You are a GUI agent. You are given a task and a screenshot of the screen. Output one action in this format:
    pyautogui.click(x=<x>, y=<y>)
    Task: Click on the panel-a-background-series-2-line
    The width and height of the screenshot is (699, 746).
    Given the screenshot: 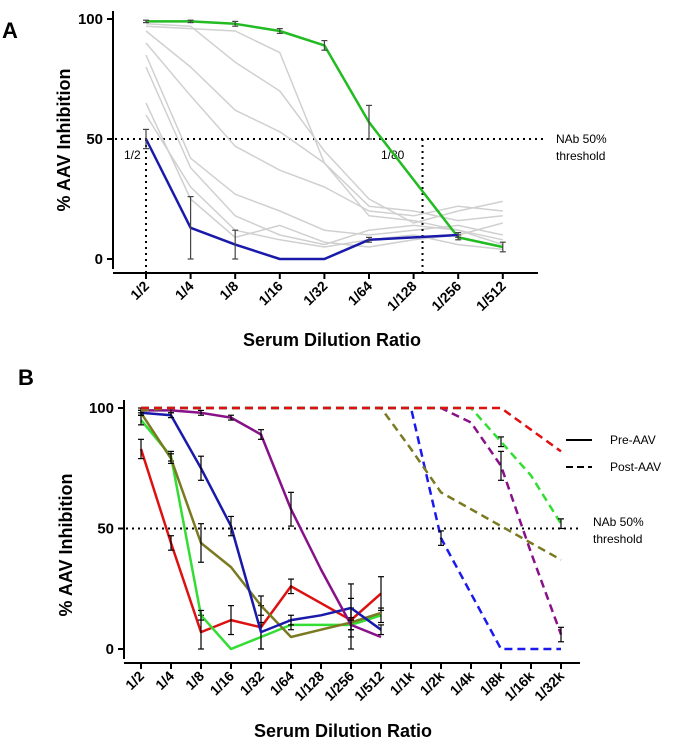 What is the action you would take?
    pyautogui.click(x=324, y=129)
    